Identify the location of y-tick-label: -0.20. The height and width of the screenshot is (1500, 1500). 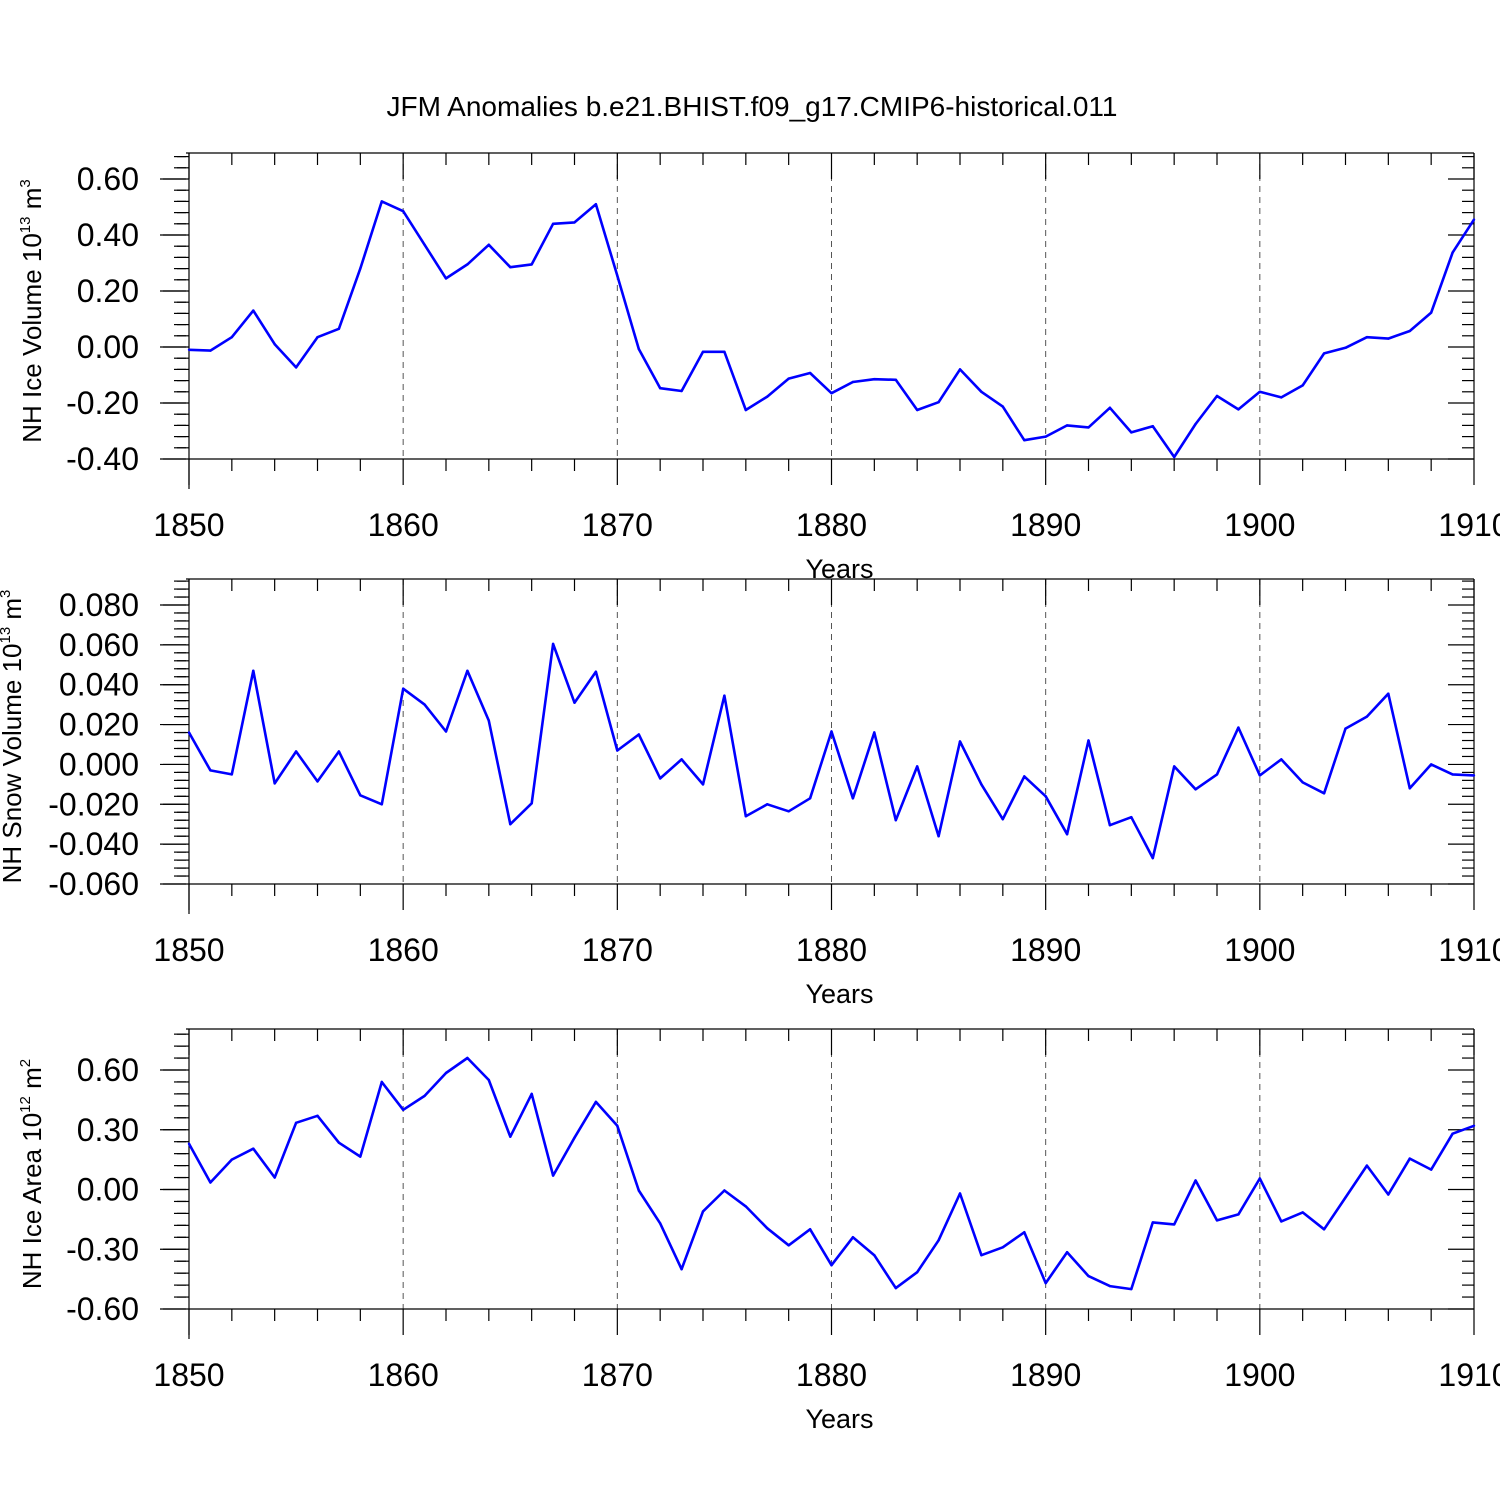
(102, 403).